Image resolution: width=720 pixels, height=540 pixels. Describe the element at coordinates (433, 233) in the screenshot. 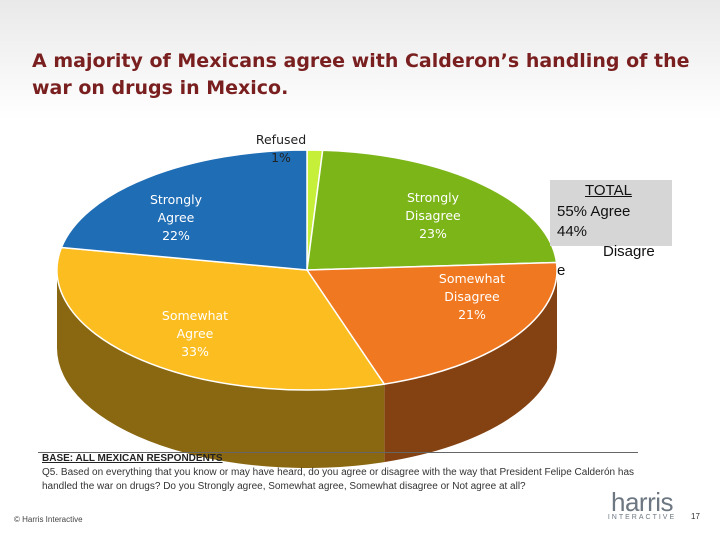

I see `slice-value-text: 23%` at that location.